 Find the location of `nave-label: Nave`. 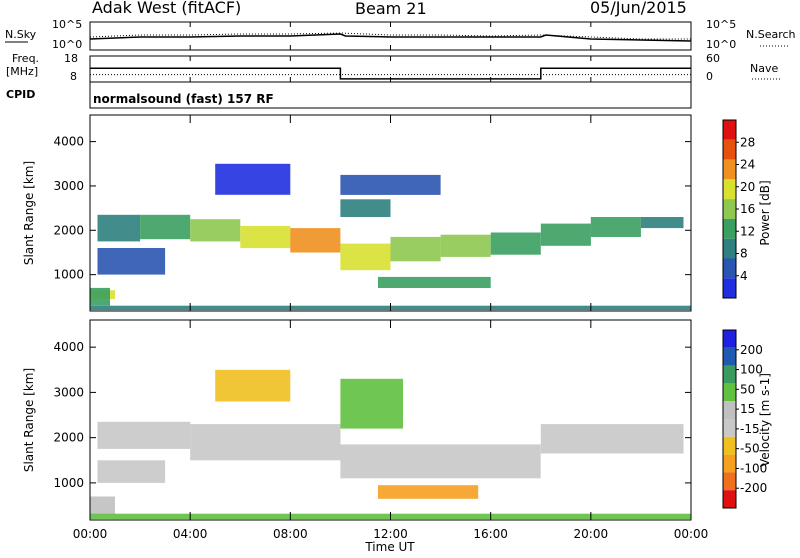

nave-label: Nave is located at coordinates (764, 68).